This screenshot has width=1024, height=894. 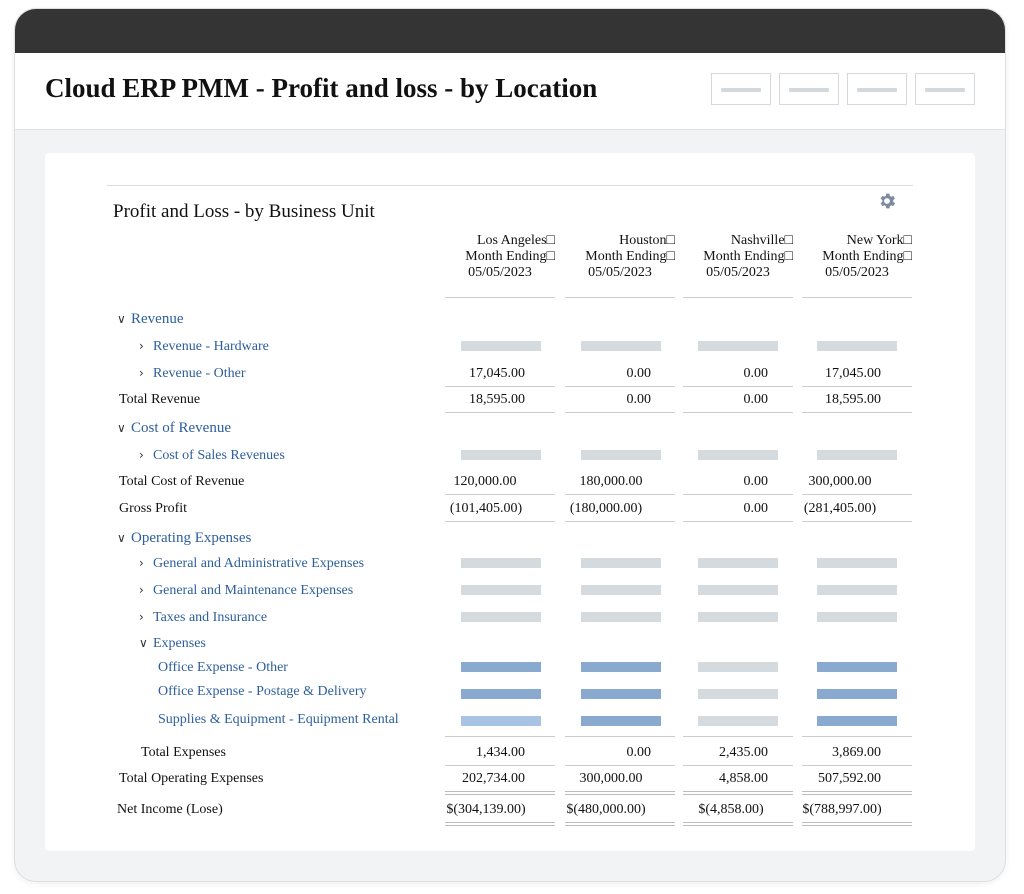 I want to click on cell-value: 2,435.00, so click(x=743, y=752).